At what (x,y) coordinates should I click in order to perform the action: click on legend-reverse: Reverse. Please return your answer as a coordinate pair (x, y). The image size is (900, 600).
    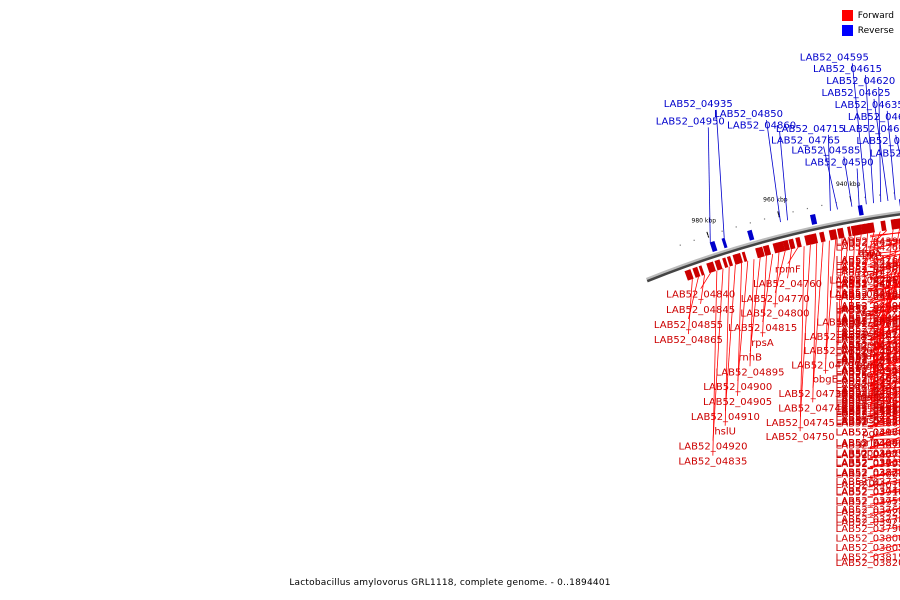
    Looking at the image, I should click on (867, 30).